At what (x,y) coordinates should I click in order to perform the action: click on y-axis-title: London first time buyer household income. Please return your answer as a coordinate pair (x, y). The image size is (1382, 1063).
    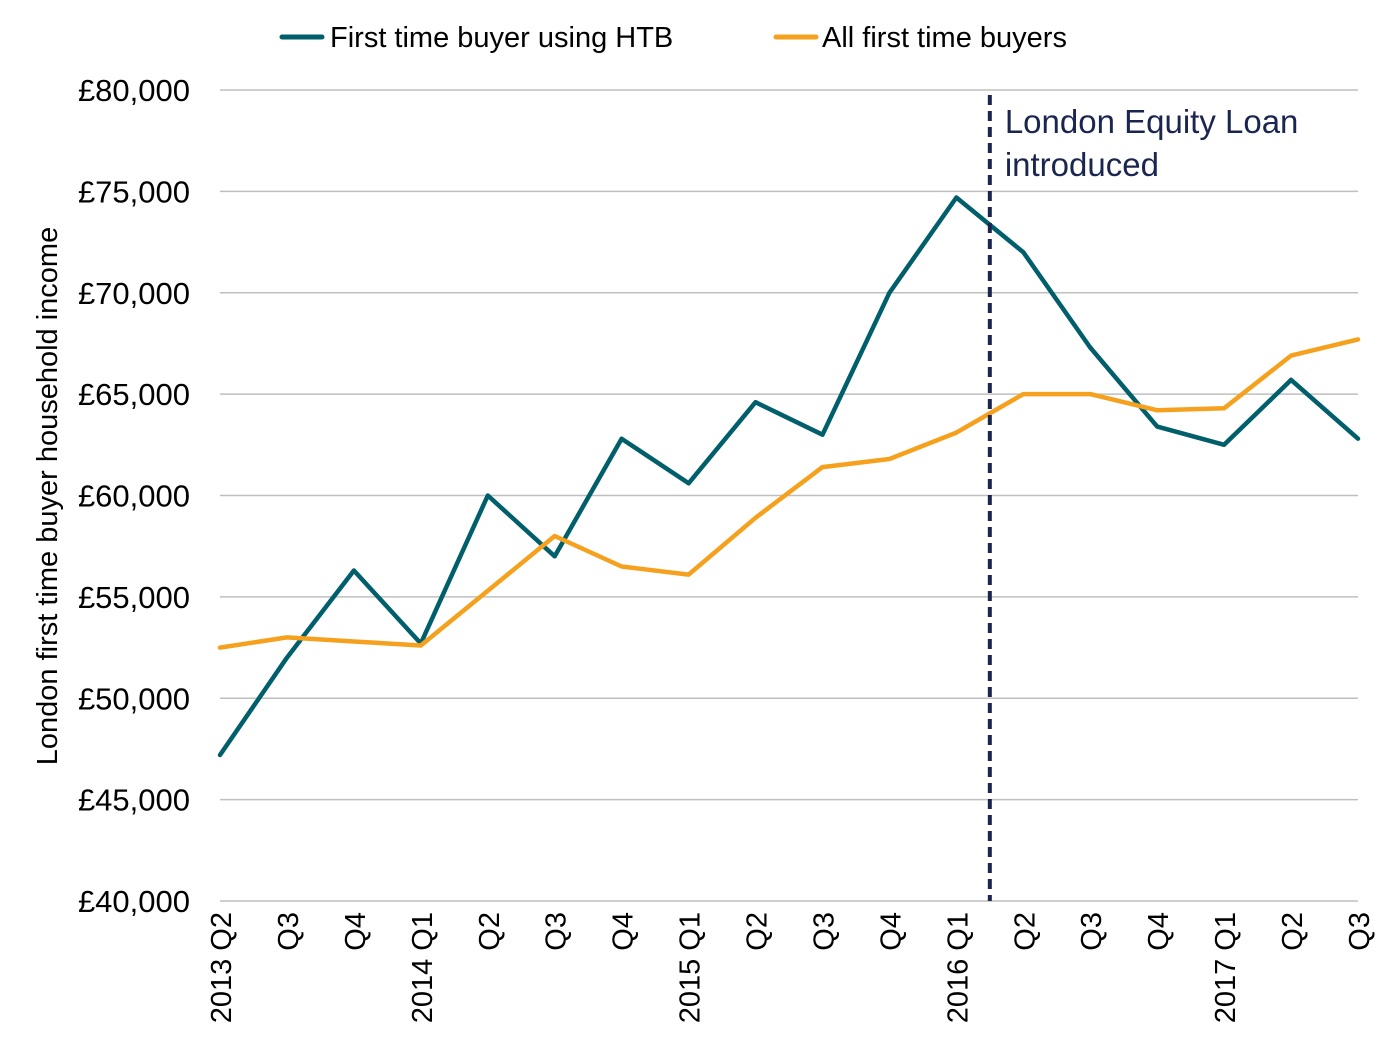
    Looking at the image, I should click on (48, 496).